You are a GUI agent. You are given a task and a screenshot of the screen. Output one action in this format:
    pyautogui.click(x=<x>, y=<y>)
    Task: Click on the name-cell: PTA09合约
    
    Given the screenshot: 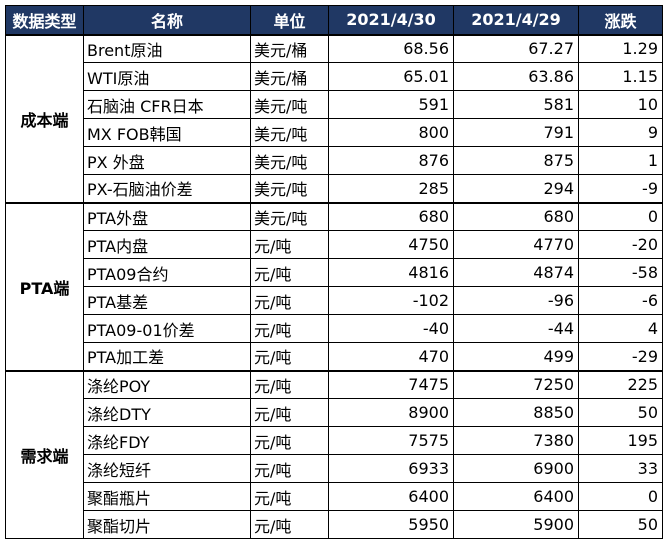 What is the action you would take?
    pyautogui.click(x=167, y=272)
    